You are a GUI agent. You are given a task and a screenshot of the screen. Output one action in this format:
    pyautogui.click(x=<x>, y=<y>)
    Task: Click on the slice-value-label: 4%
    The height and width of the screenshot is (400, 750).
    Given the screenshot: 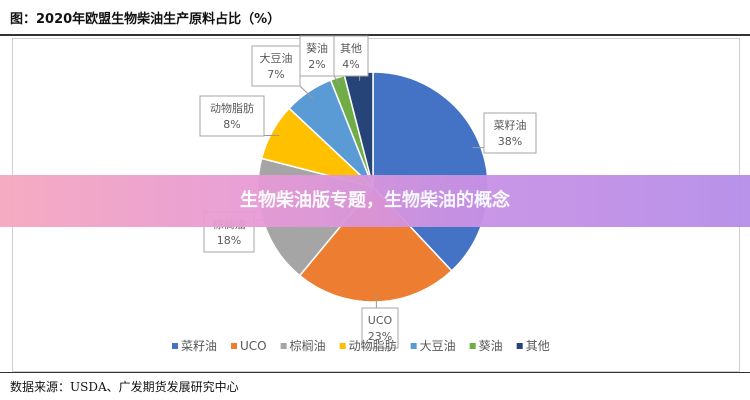 What is the action you would take?
    pyautogui.click(x=350, y=64)
    